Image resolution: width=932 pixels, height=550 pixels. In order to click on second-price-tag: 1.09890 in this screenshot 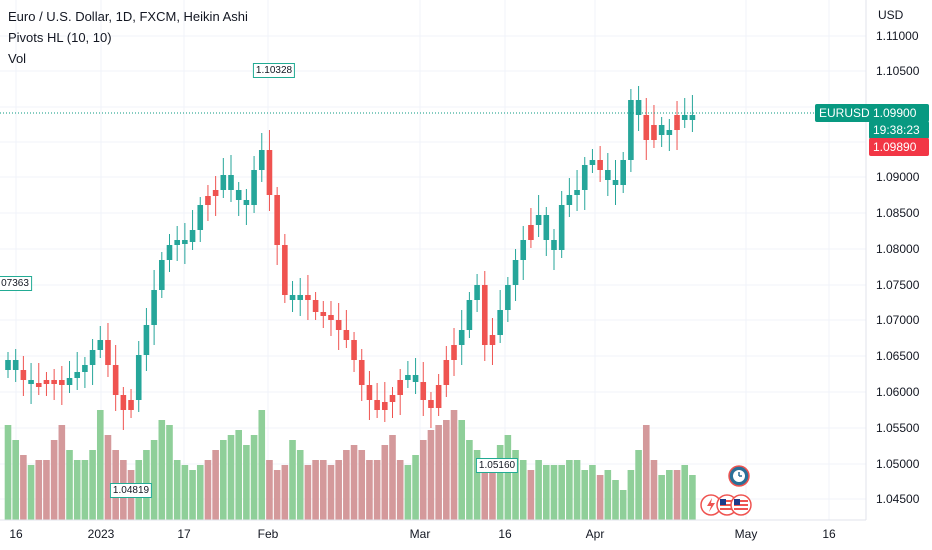, I will do `click(899, 147)`.